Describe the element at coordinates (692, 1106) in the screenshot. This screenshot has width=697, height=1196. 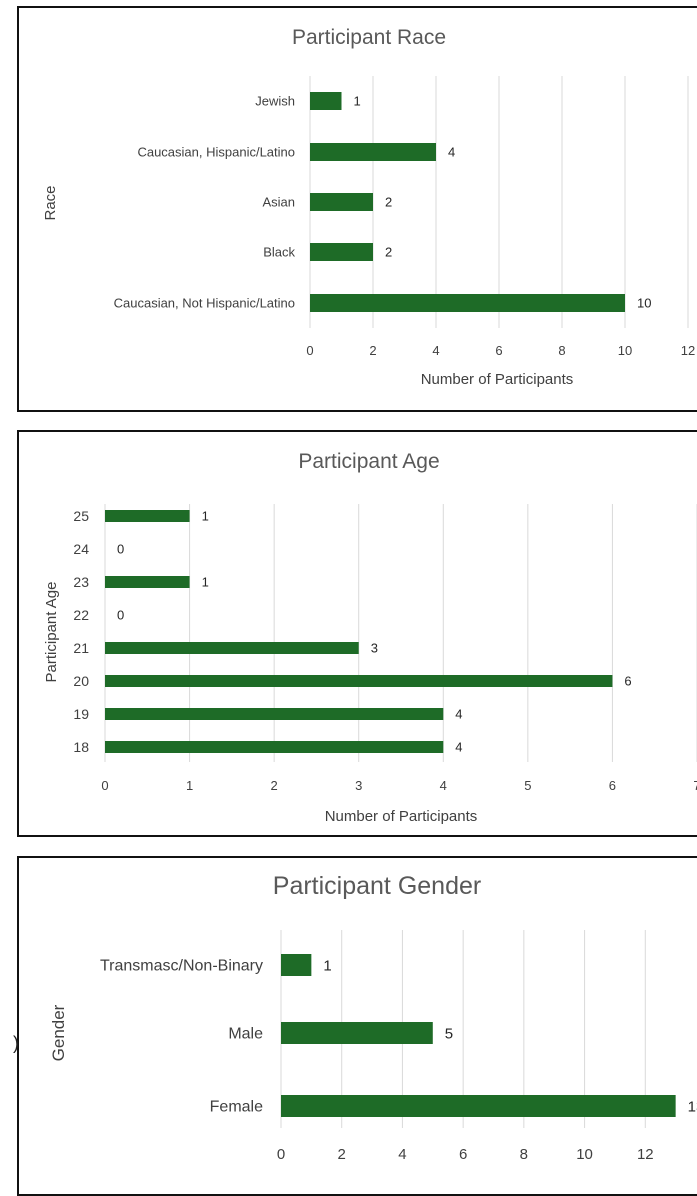
I see `gender-data-label: 13` at that location.